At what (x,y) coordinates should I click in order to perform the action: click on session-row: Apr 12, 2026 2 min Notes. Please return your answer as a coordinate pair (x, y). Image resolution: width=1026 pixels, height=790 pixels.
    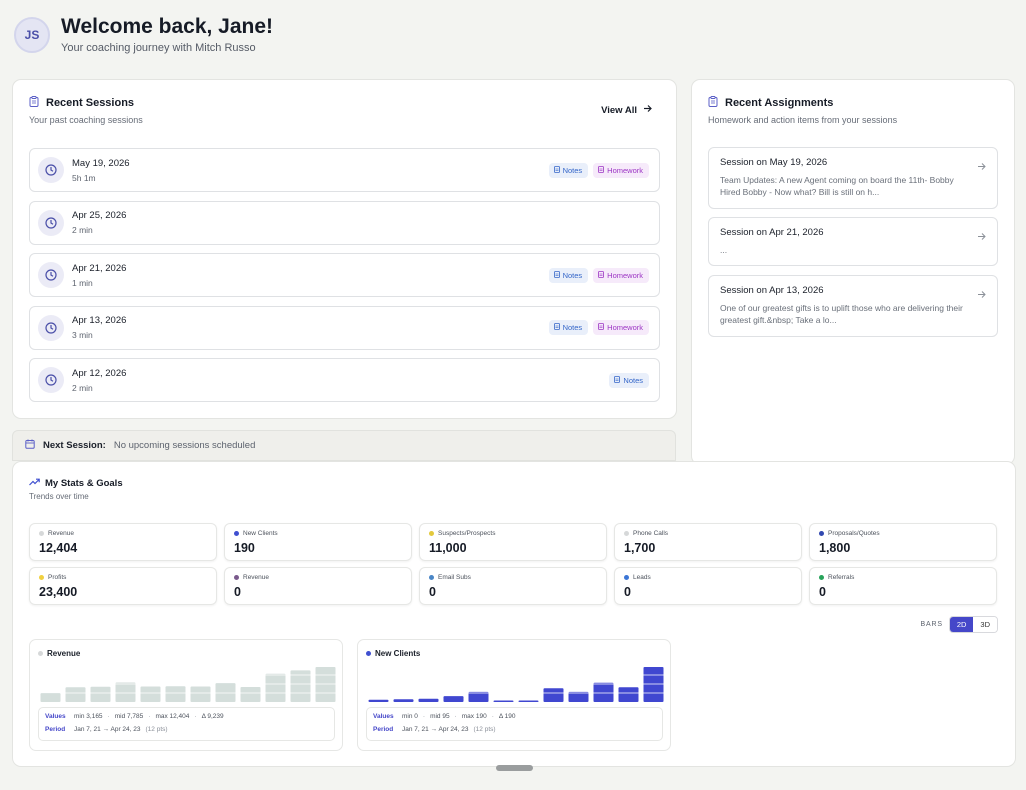
    Looking at the image, I should click on (344, 380).